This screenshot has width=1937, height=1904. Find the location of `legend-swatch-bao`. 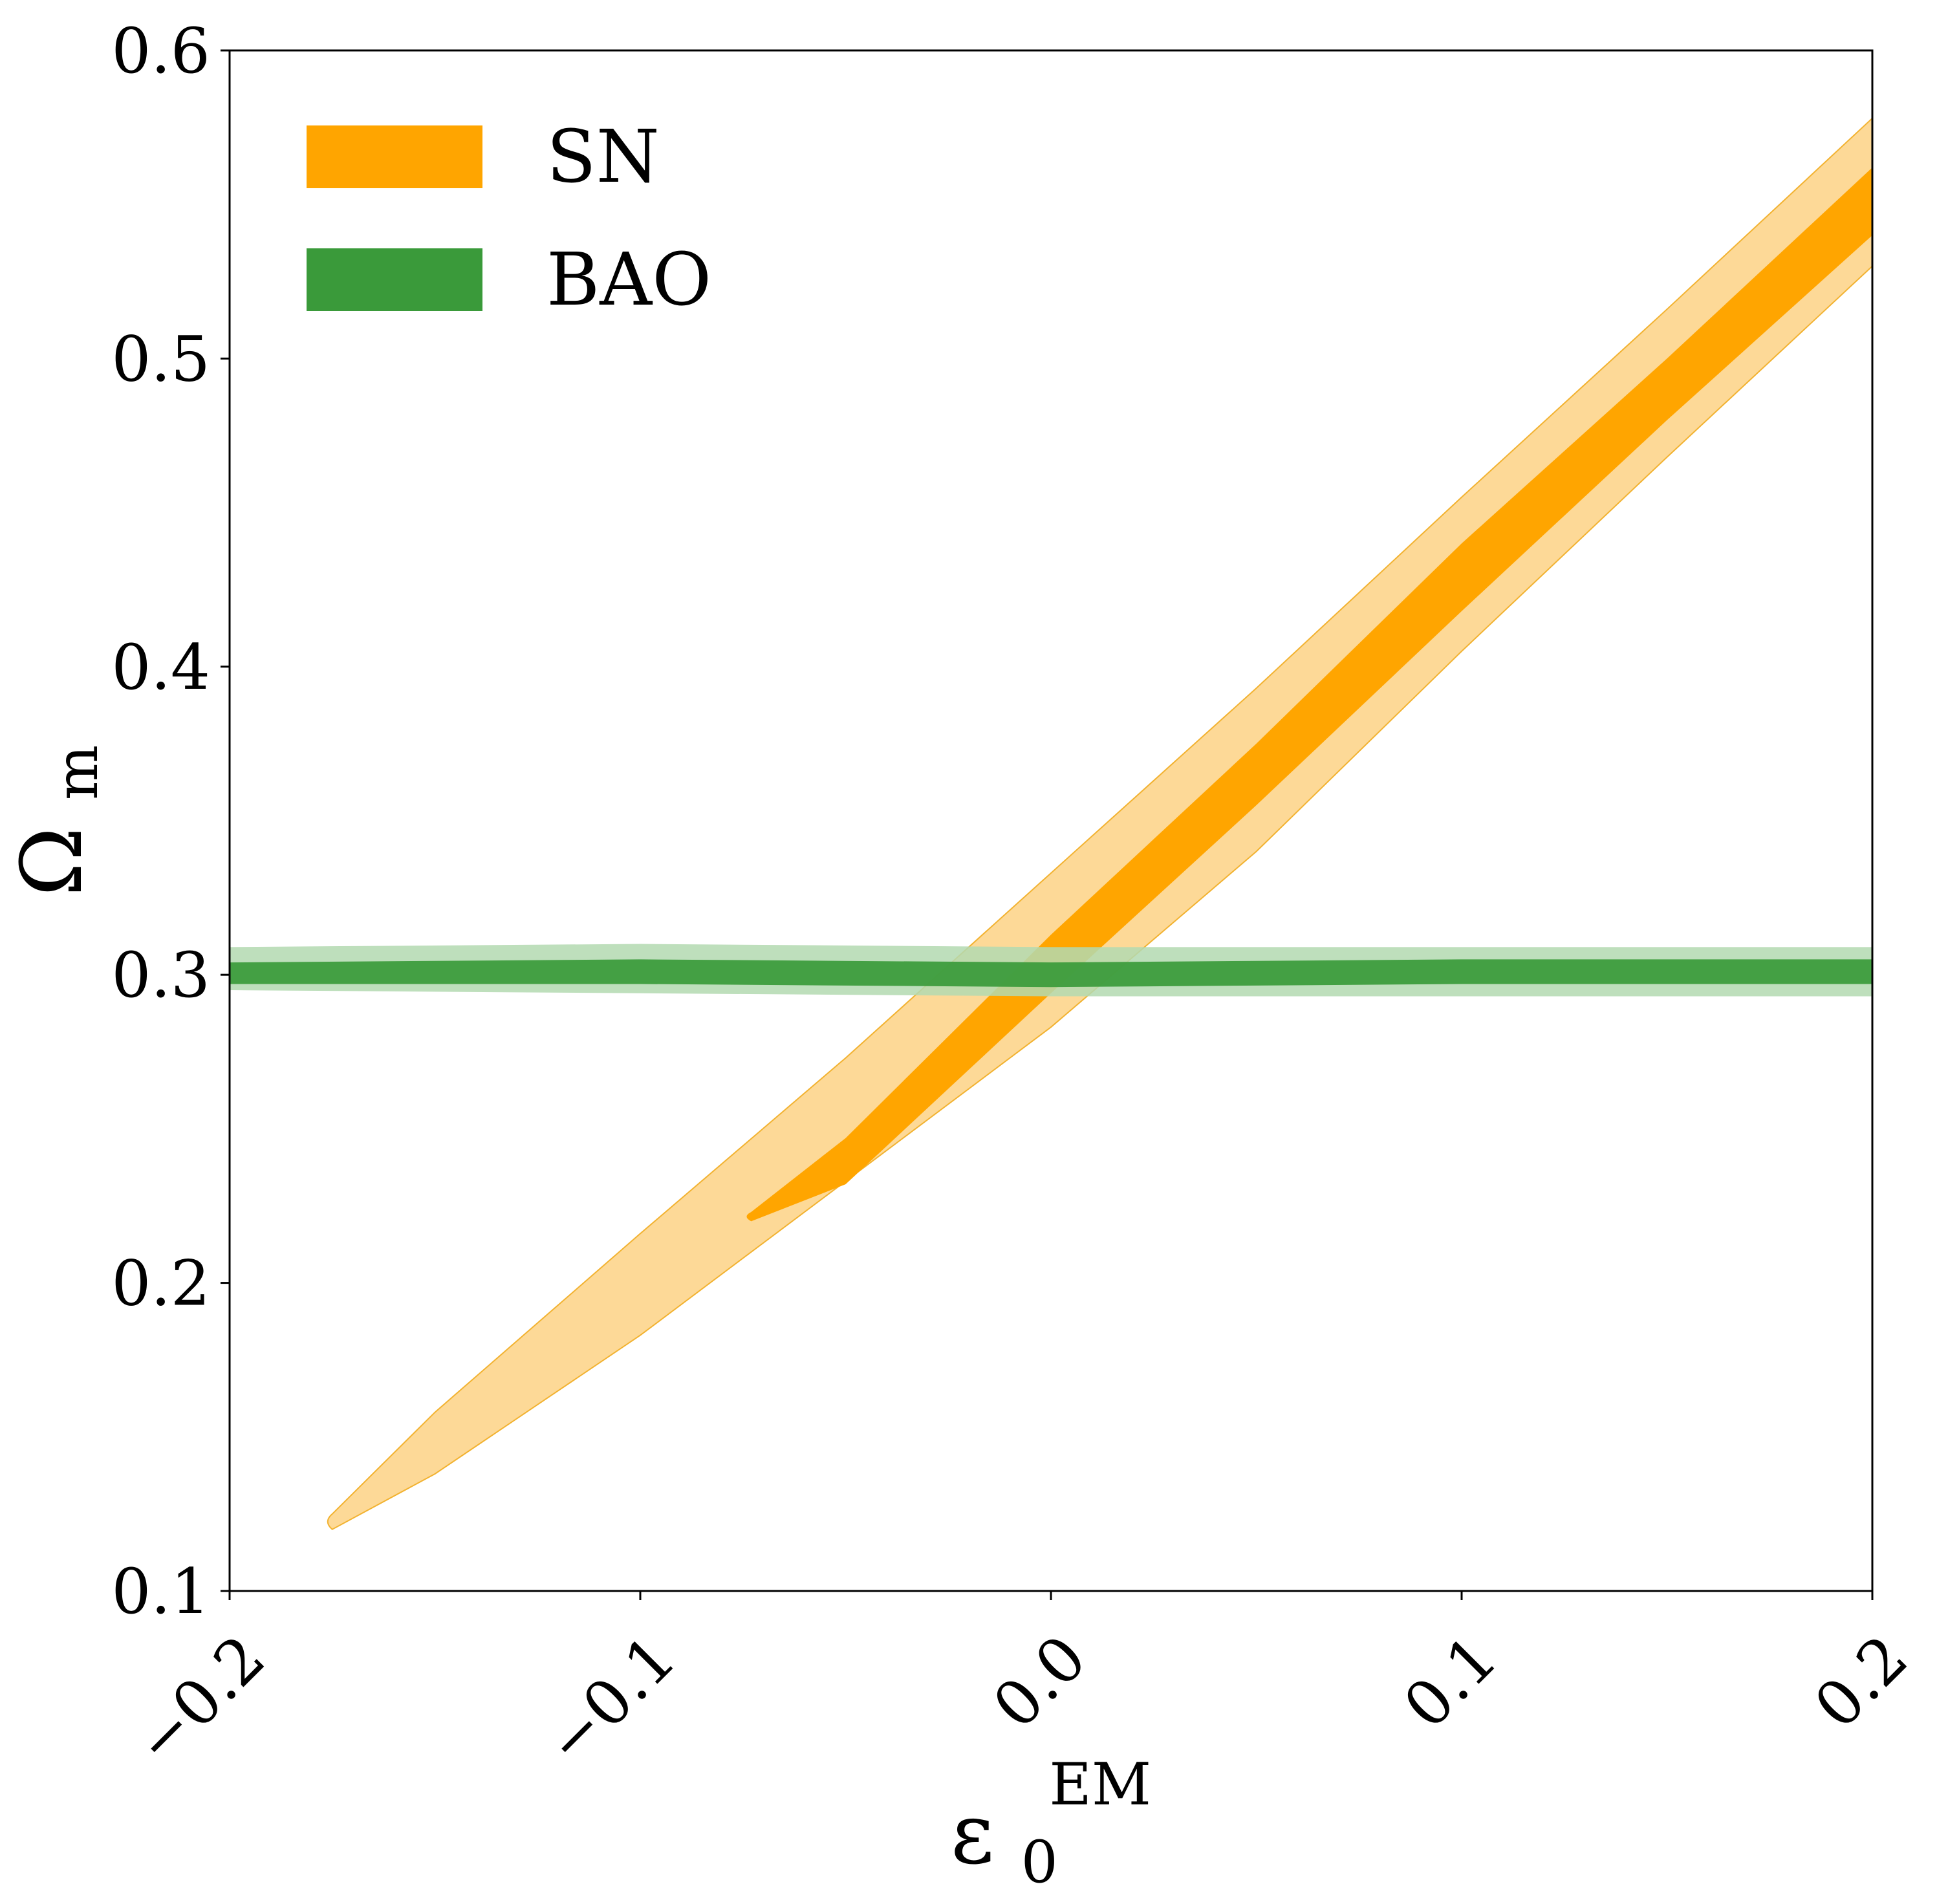

legend-swatch-bao is located at coordinates (394, 279).